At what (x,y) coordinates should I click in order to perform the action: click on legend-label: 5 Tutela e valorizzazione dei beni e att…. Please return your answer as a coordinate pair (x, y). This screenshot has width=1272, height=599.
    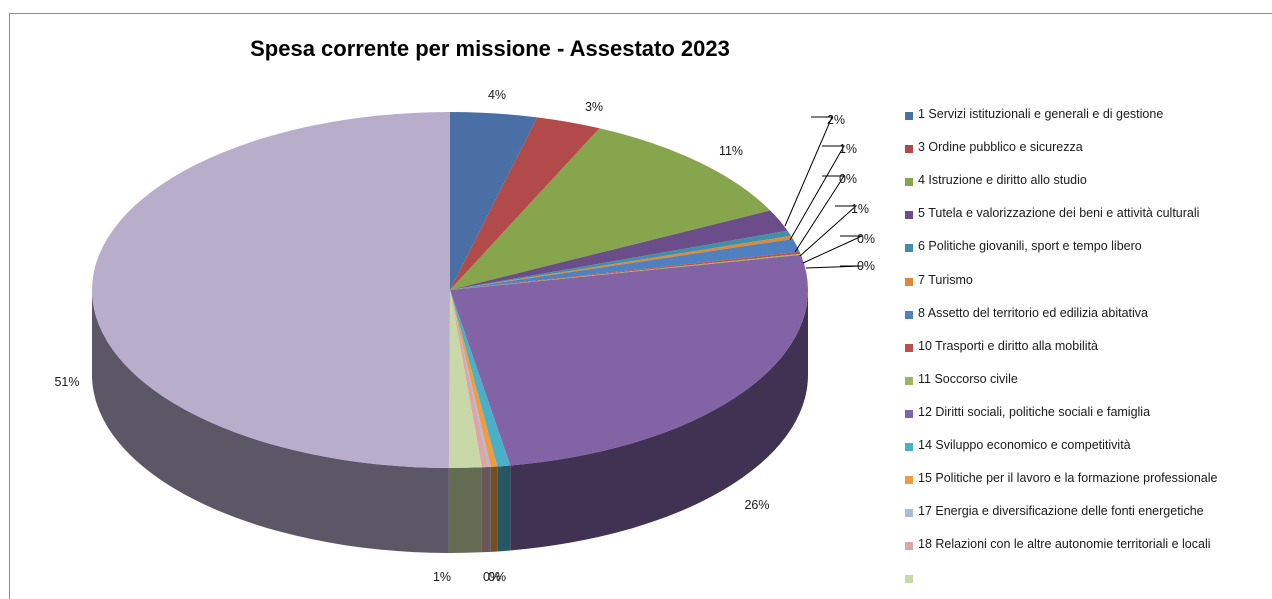
    Looking at the image, I should click on (1059, 213).